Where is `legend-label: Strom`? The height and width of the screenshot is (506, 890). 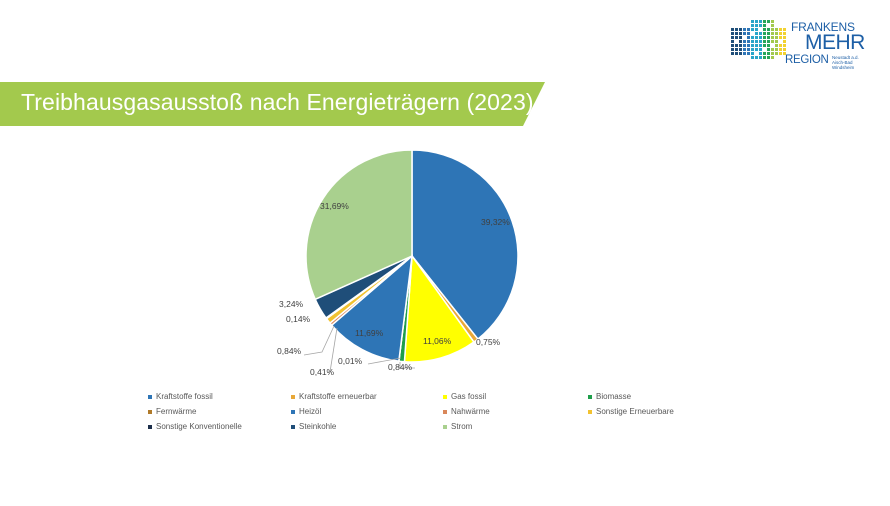
legend-label: Strom is located at coordinates (462, 426).